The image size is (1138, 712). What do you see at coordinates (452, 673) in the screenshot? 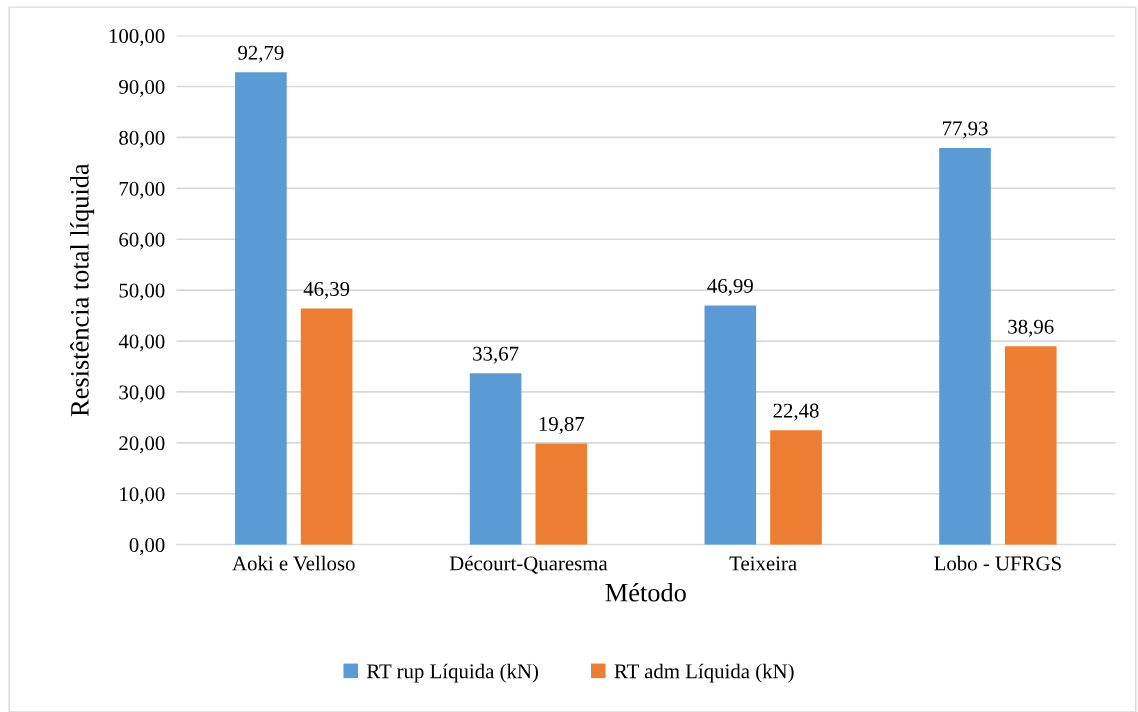
I see `legend-label: RT rup Líquida (kN)` at bounding box center [452, 673].